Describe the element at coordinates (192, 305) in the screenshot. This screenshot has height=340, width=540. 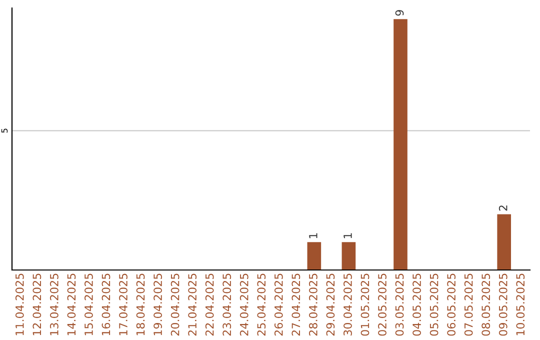
I see `x-tick-label: 21.04.2025` at that location.